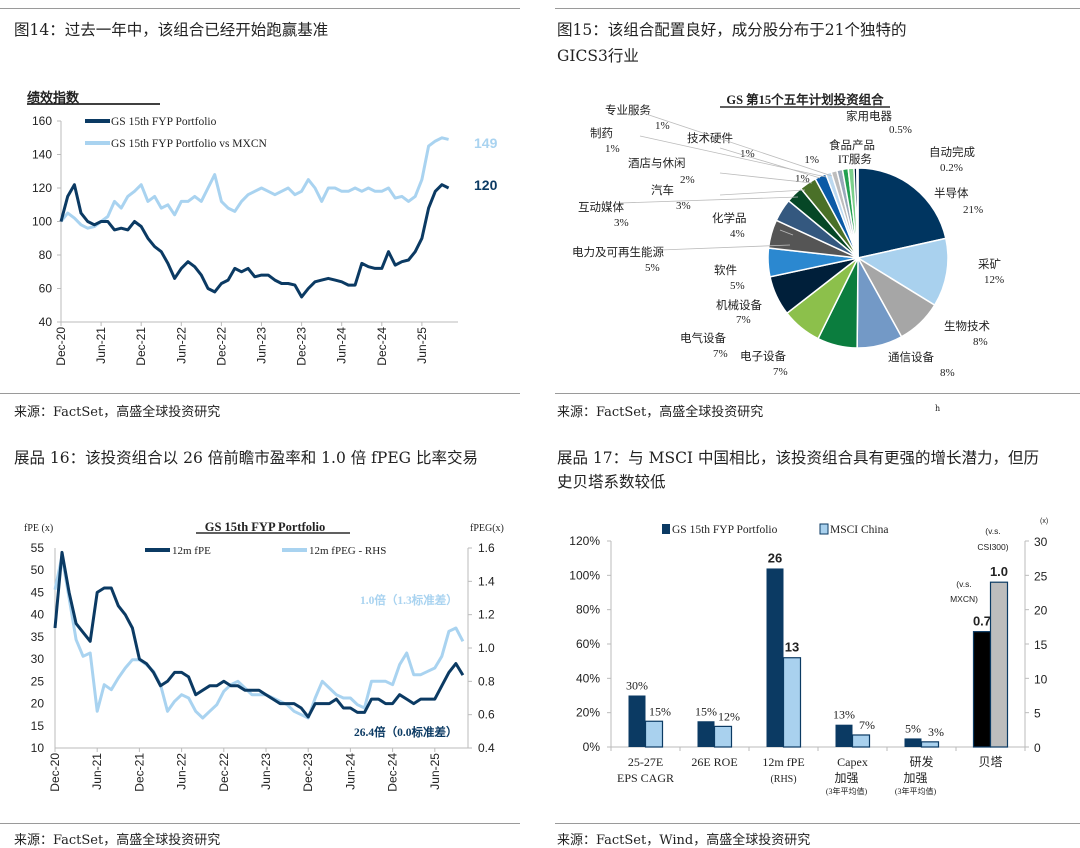 The width and height of the screenshot is (1080, 848). I want to click on pie-label: 电子设备, so click(763, 356).